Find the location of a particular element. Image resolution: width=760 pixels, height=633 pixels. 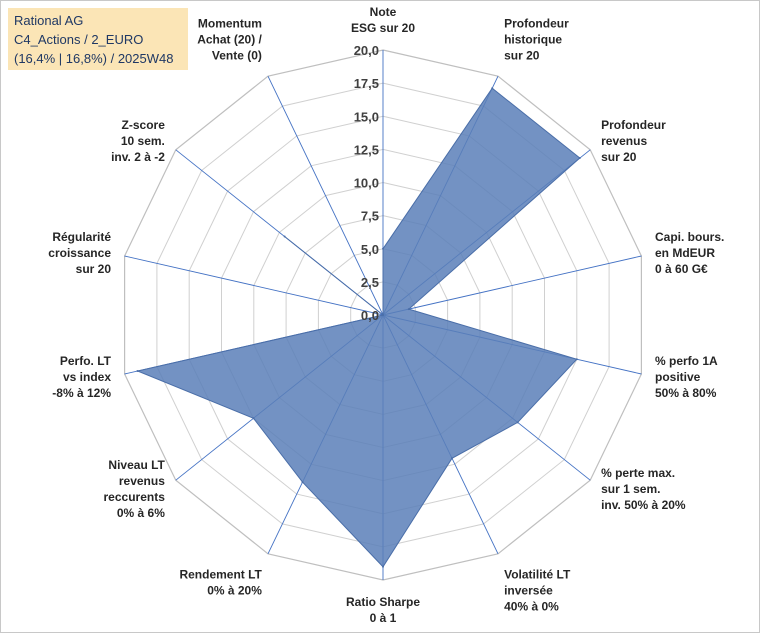

axis-label-line: 0% à 6% is located at coordinates (141, 513).